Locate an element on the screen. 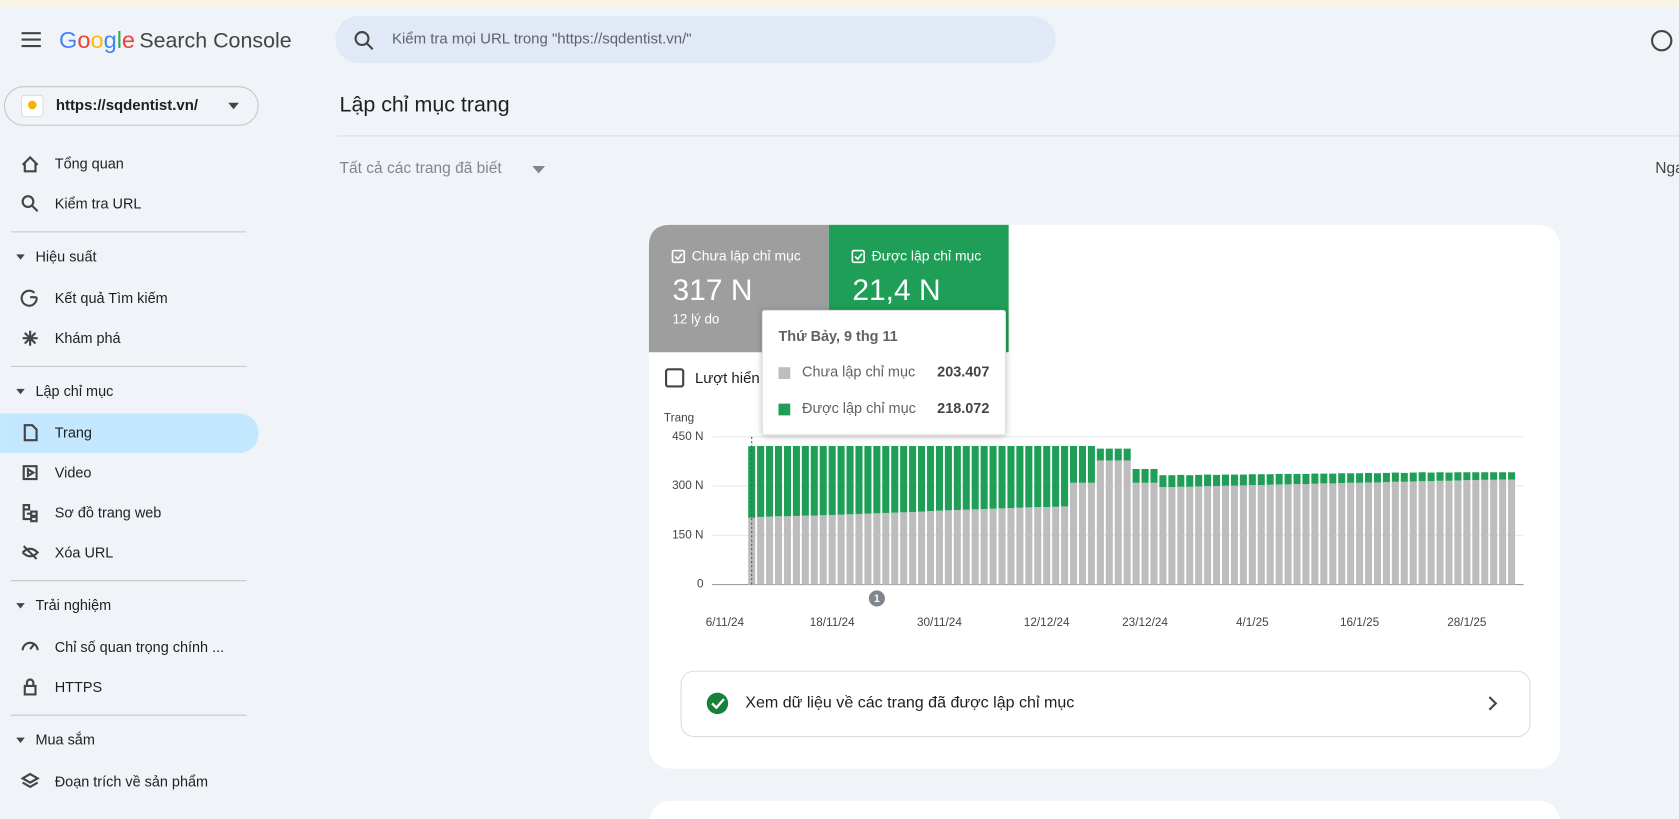 The width and height of the screenshot is (1679, 819). nav-item: Đoạn trích về sản phẩm is located at coordinates (131, 782).